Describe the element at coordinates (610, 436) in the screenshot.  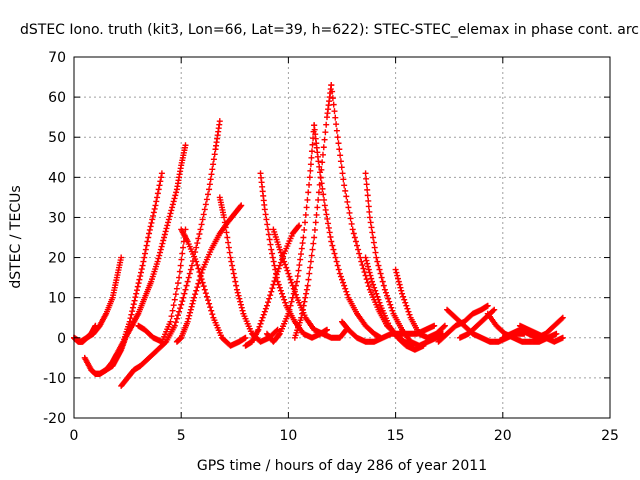
I see `x-tick-label: 25` at that location.